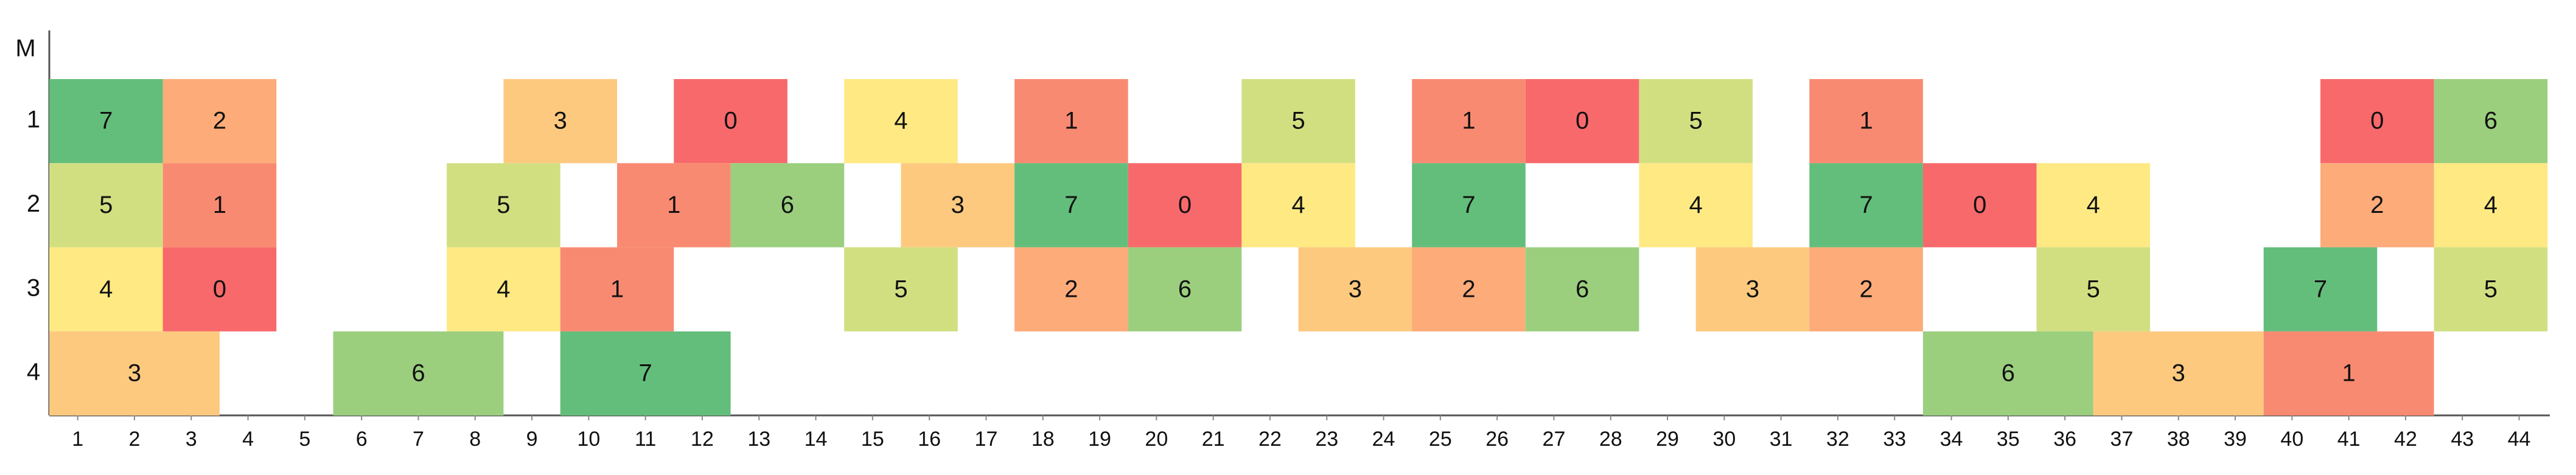 Image resolution: width=2576 pixels, height=475 pixels. I want to click on x-tick-label: 36, so click(2064, 440).